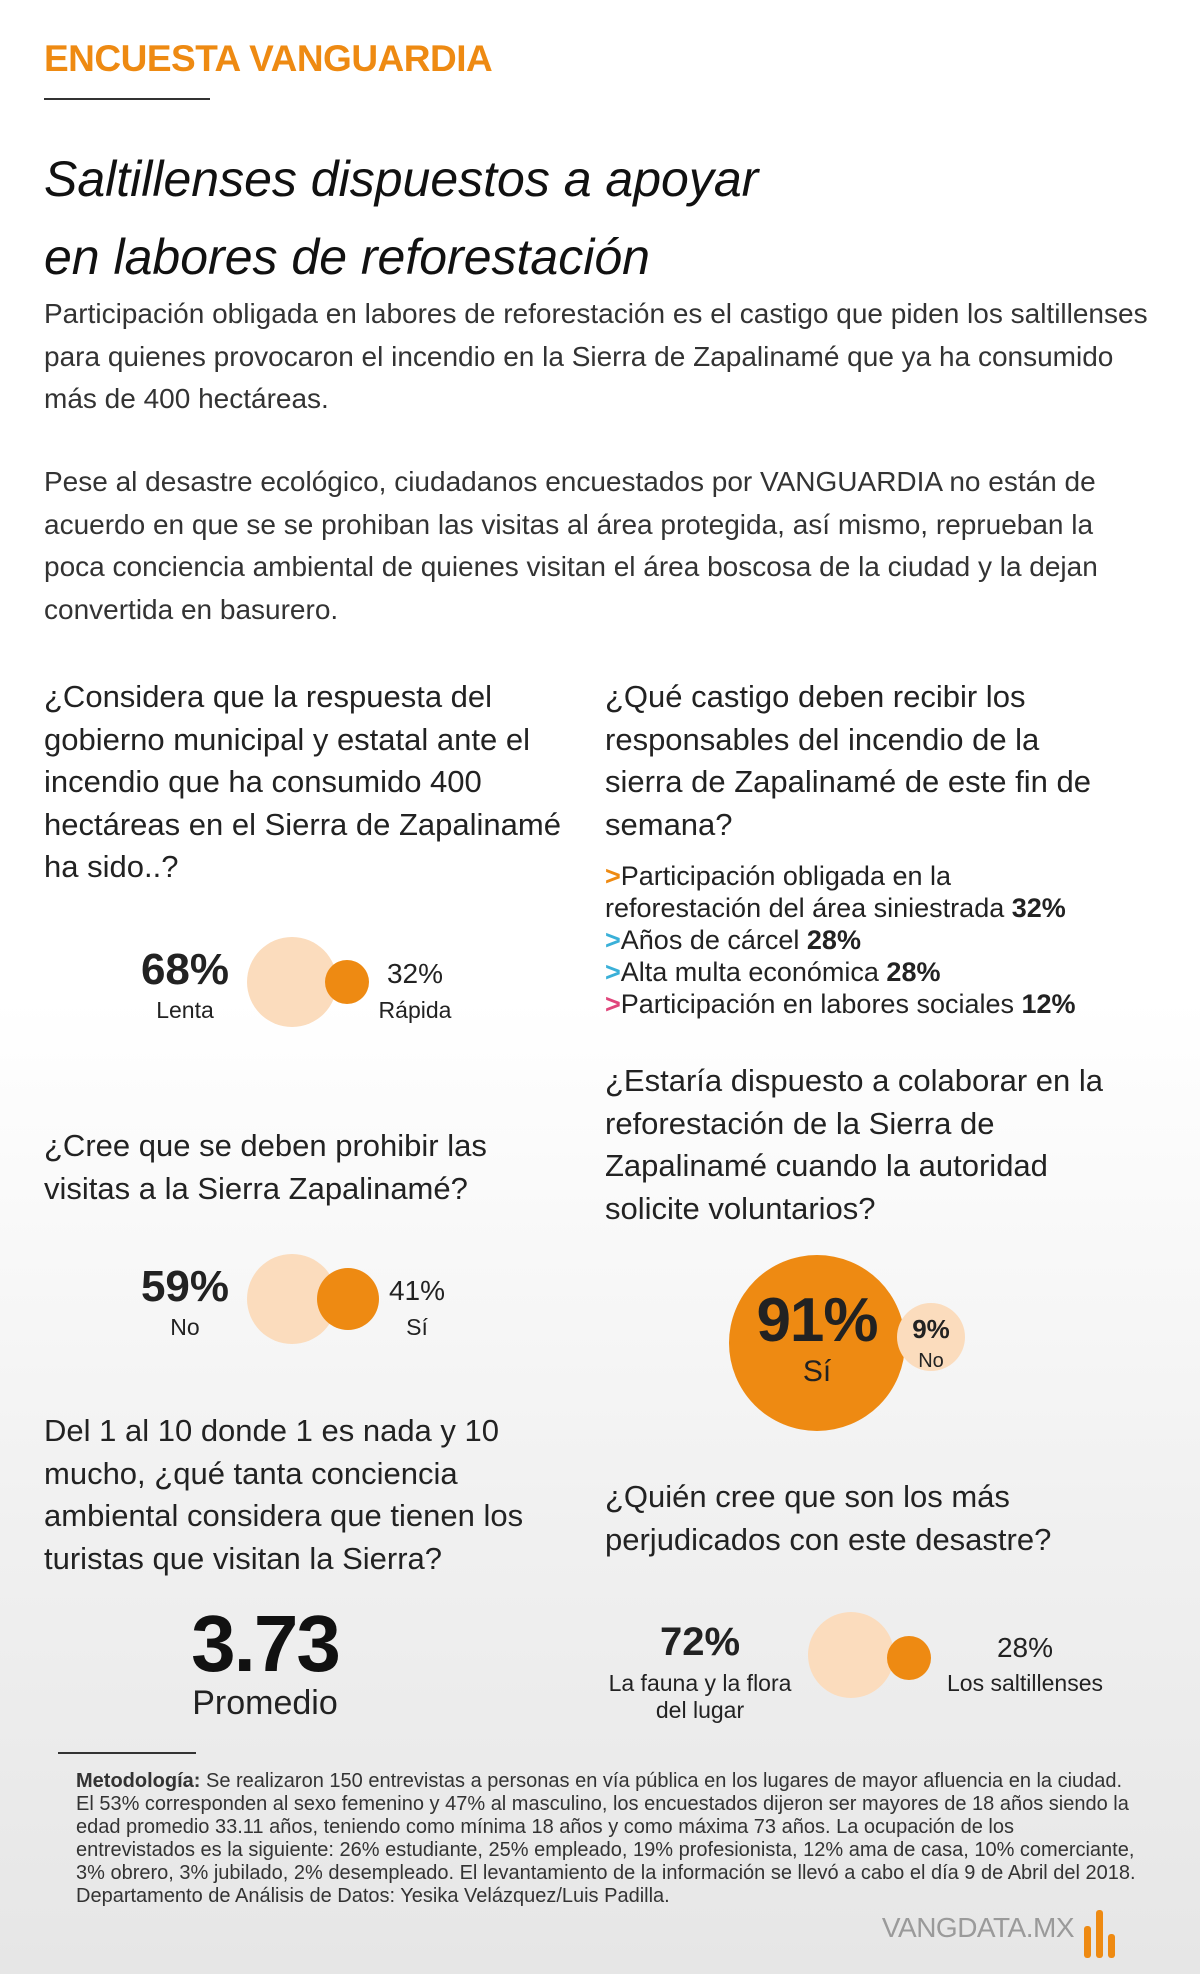 The image size is (1200, 1974). Describe the element at coordinates (817, 1371) in the screenshot. I see `q4-major-label: Sí` at that location.